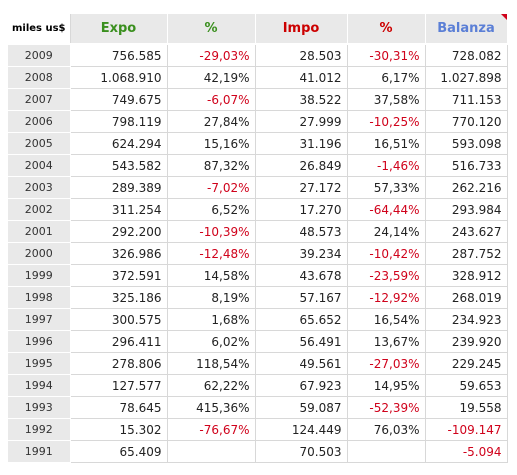 This screenshot has height=475, width=517. Describe the element at coordinates (386, 319) in the screenshot. I see `impo-pct-cell: 16,54%` at that location.